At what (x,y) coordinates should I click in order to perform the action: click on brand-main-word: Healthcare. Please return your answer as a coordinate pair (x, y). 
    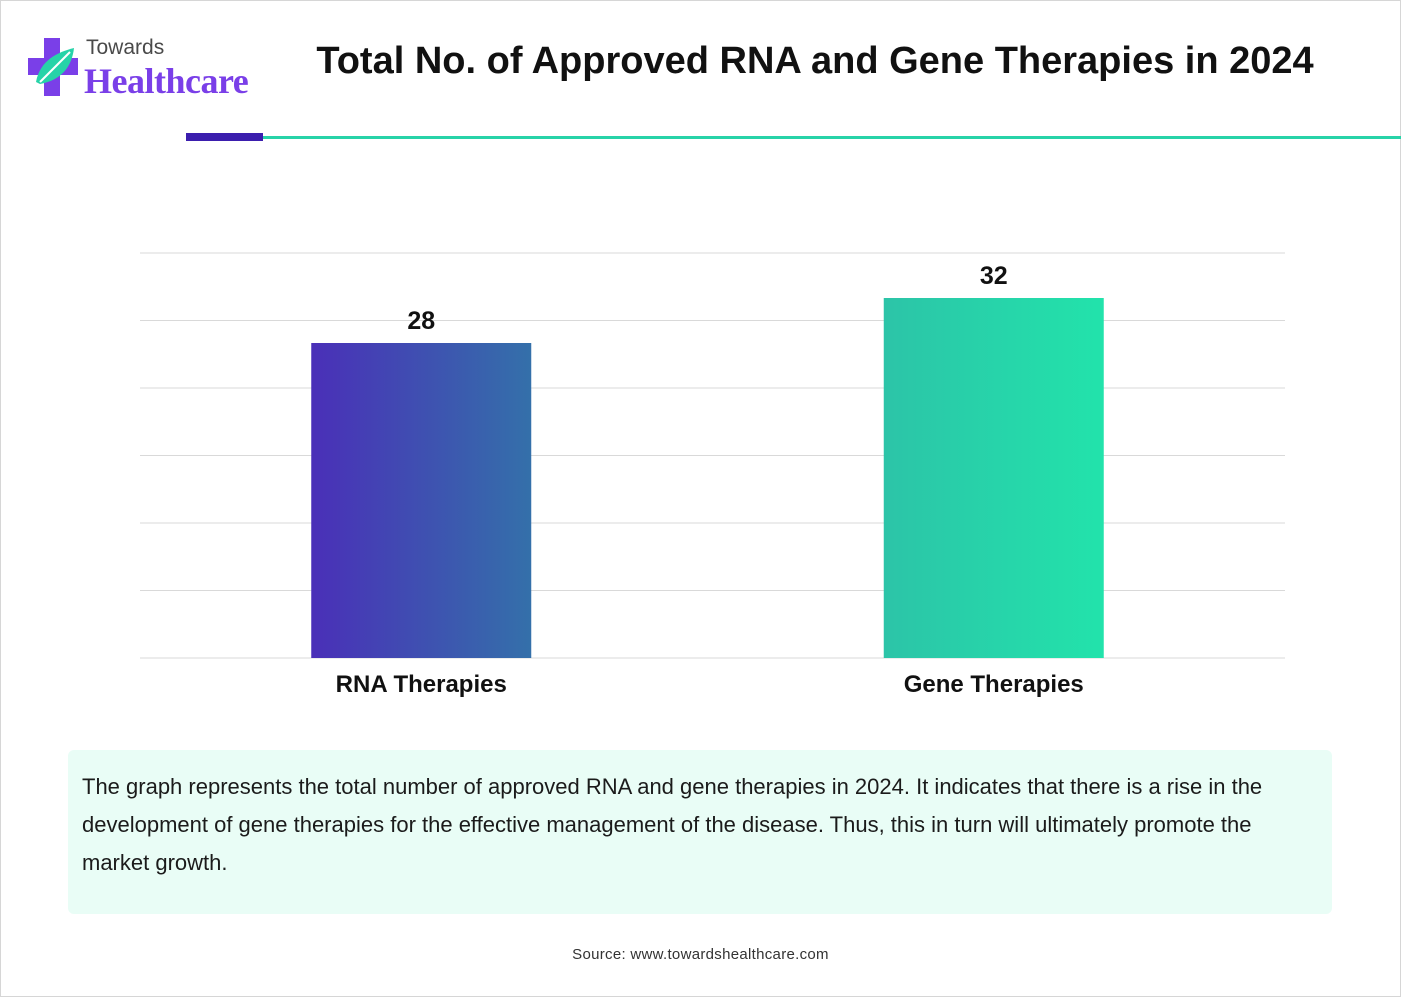
    Looking at the image, I should click on (166, 81).